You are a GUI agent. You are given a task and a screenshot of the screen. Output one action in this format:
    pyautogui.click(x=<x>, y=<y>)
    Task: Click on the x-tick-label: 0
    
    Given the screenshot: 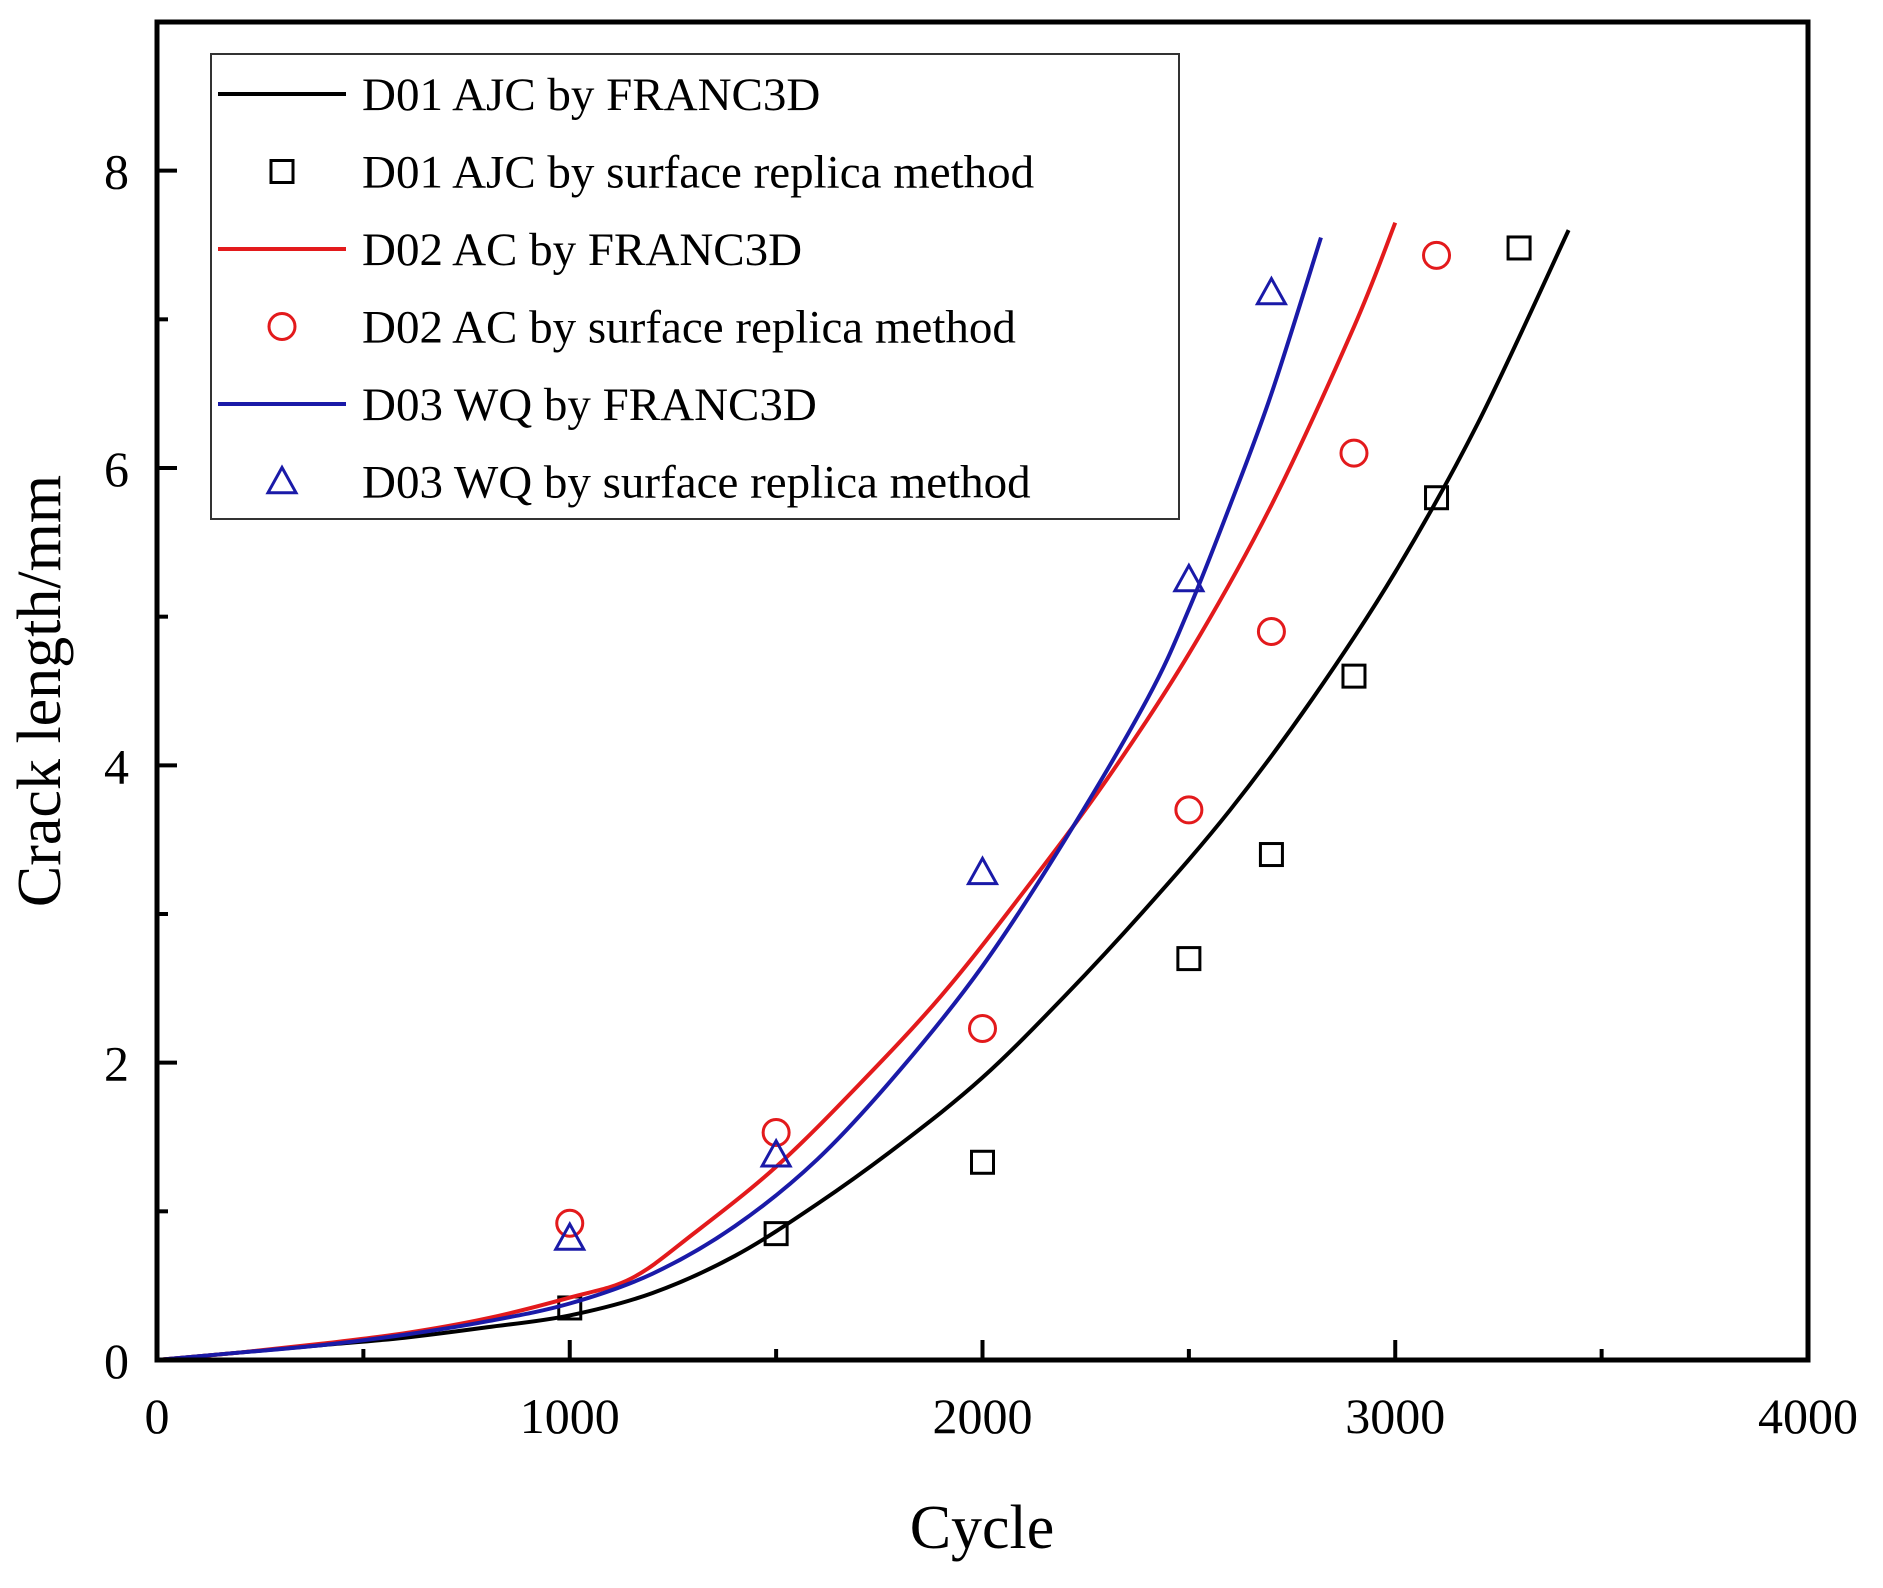 What is the action you would take?
    pyautogui.click(x=157, y=1416)
    